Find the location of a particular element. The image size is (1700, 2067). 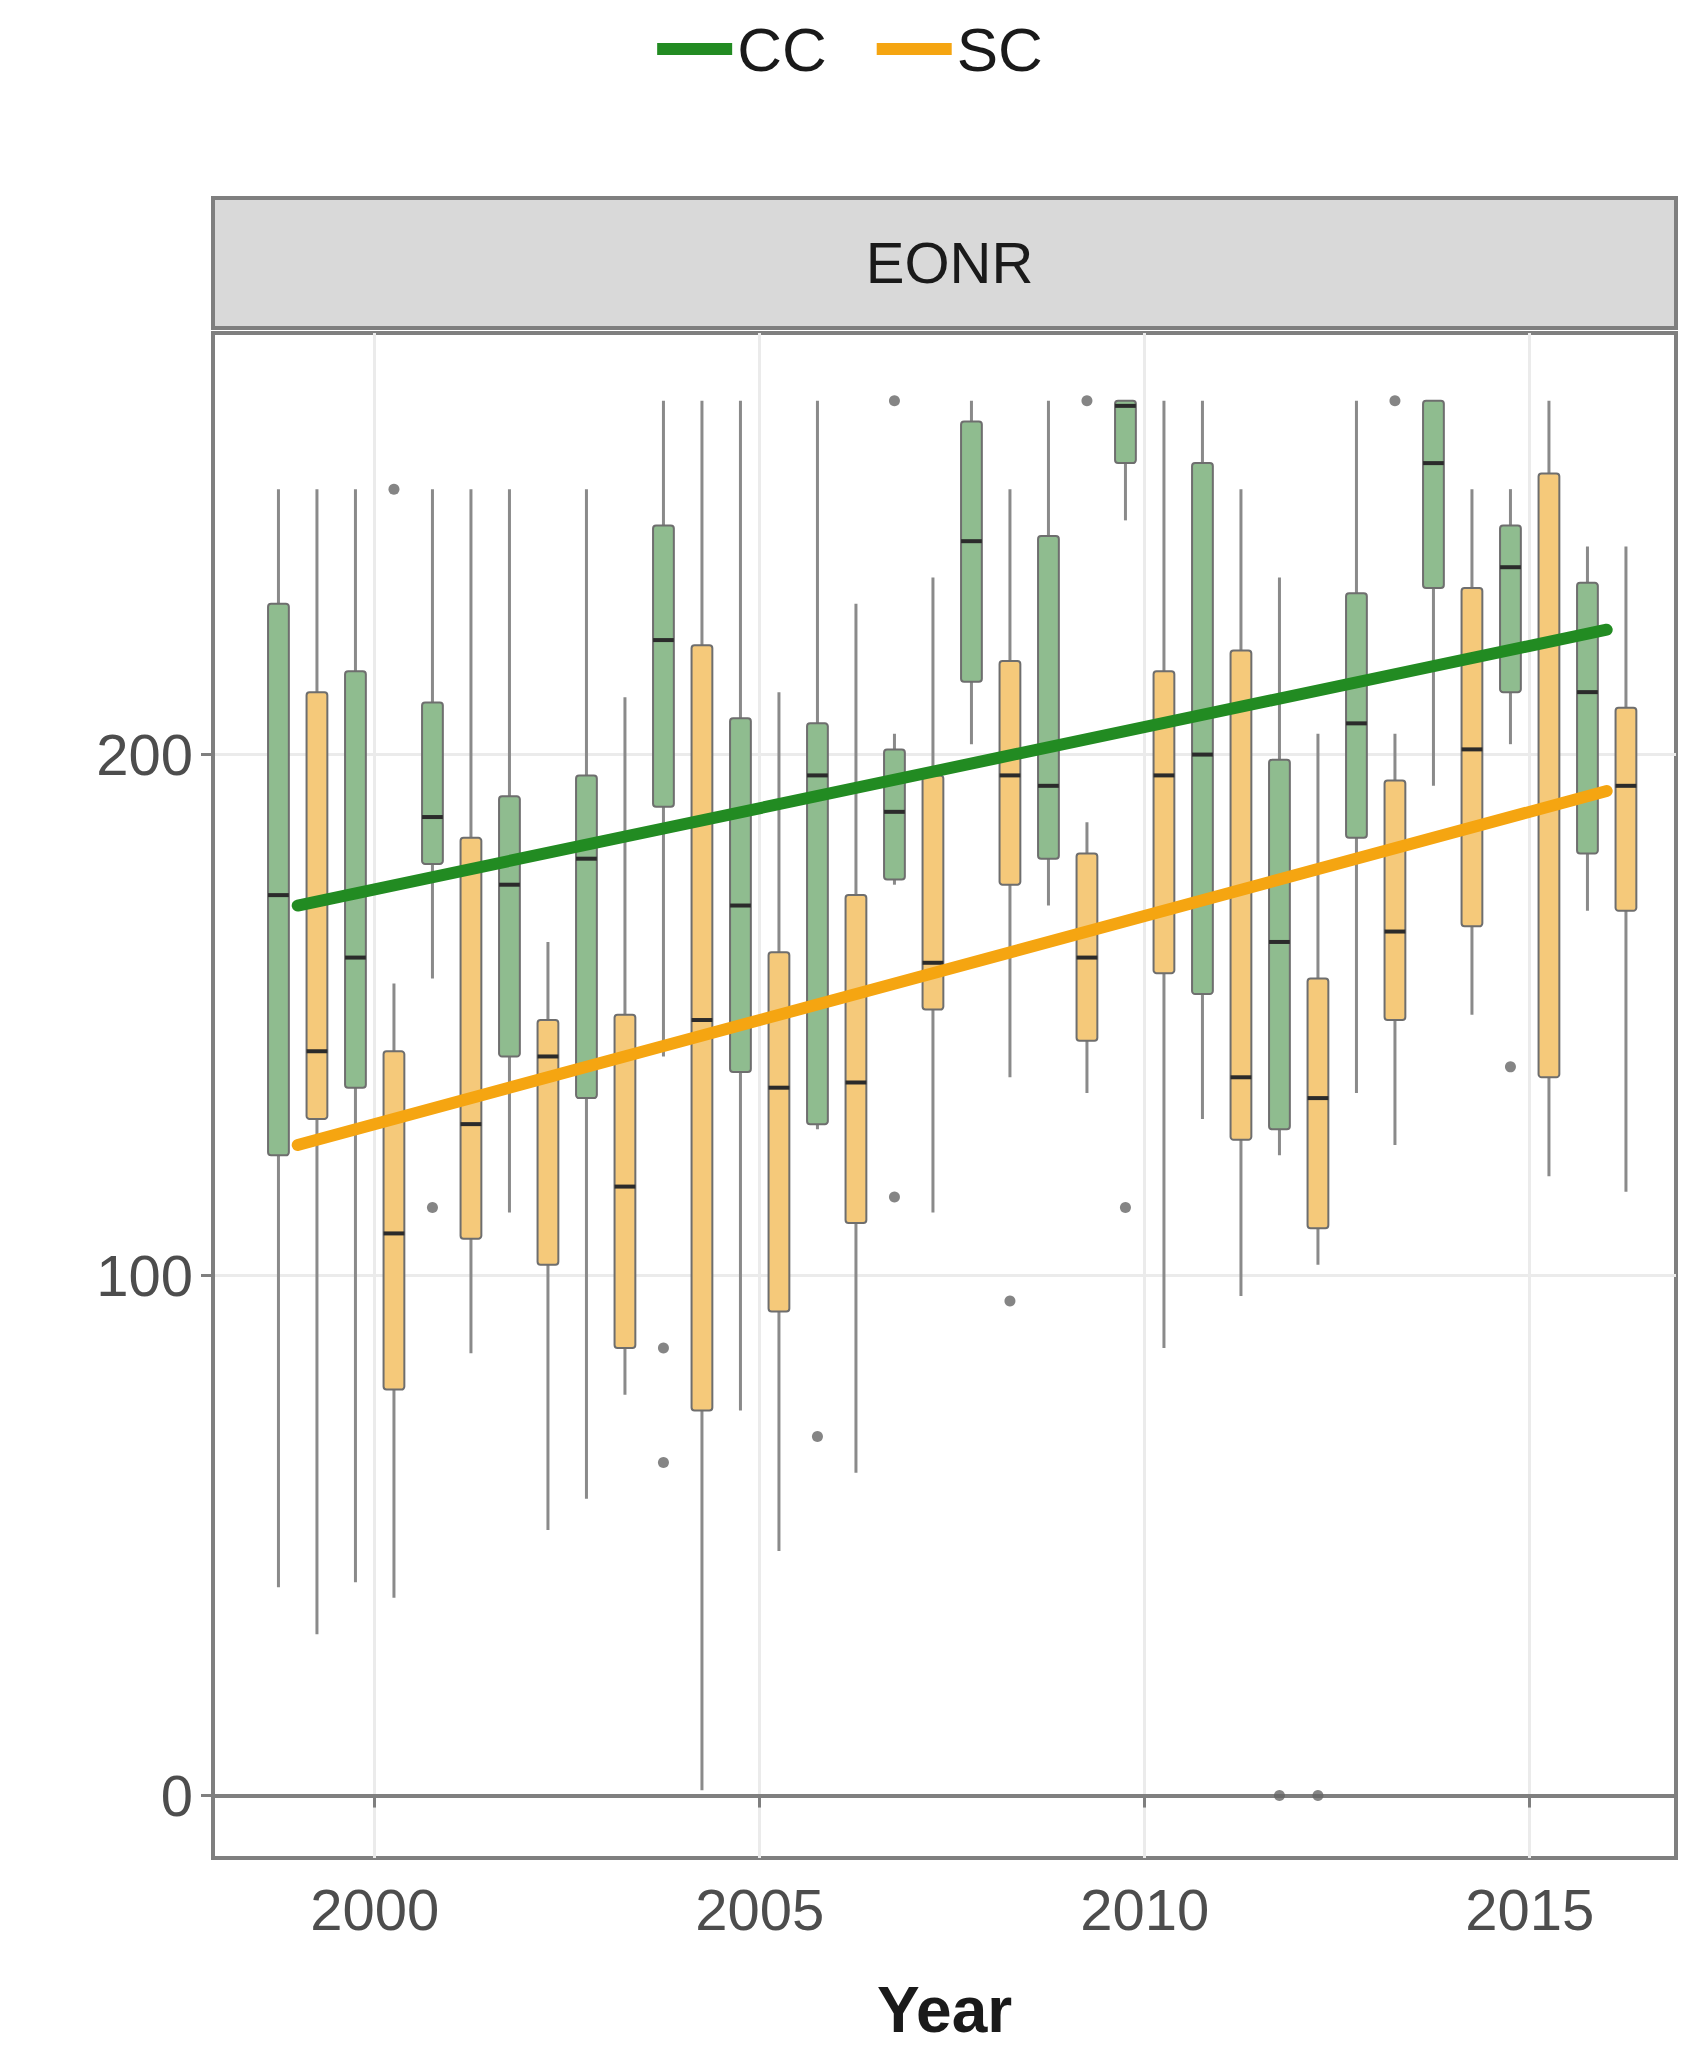

y-tick-label: 0 is located at coordinates (176, 1796).